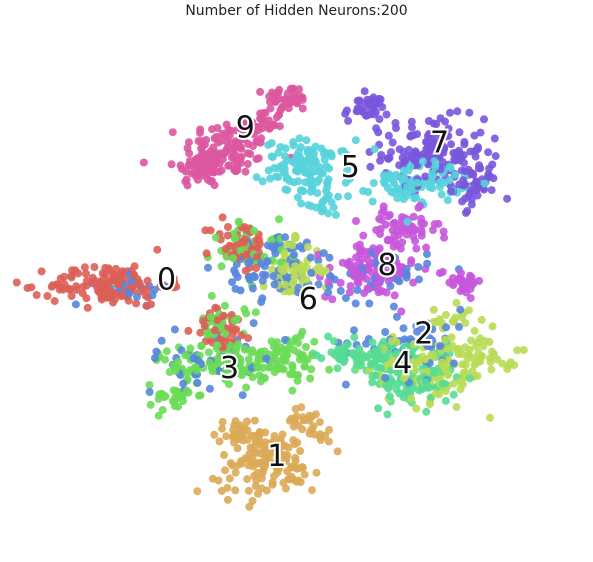  What do you see at coordinates (308, 299) in the screenshot?
I see `cluster-label-6: 6` at bounding box center [308, 299].